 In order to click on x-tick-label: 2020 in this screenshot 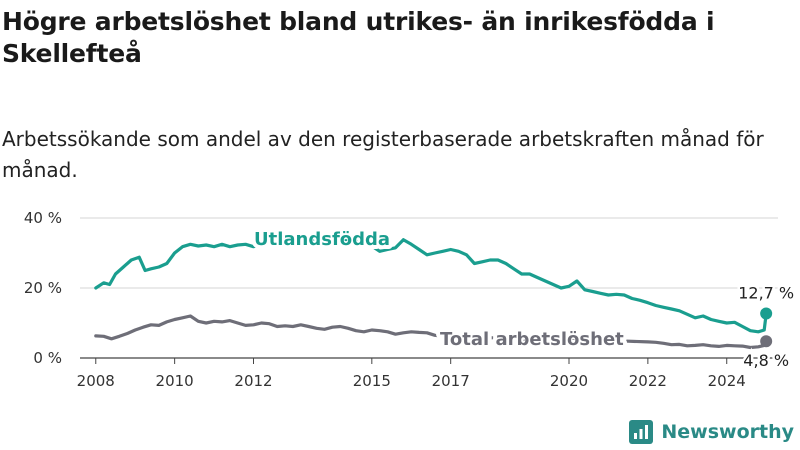, I will do `click(569, 381)`.